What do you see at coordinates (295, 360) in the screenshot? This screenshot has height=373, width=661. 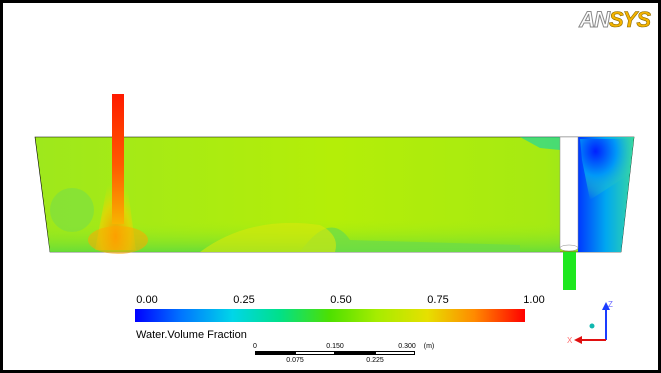 I see `scale-label-0075: 0.075` at bounding box center [295, 360].